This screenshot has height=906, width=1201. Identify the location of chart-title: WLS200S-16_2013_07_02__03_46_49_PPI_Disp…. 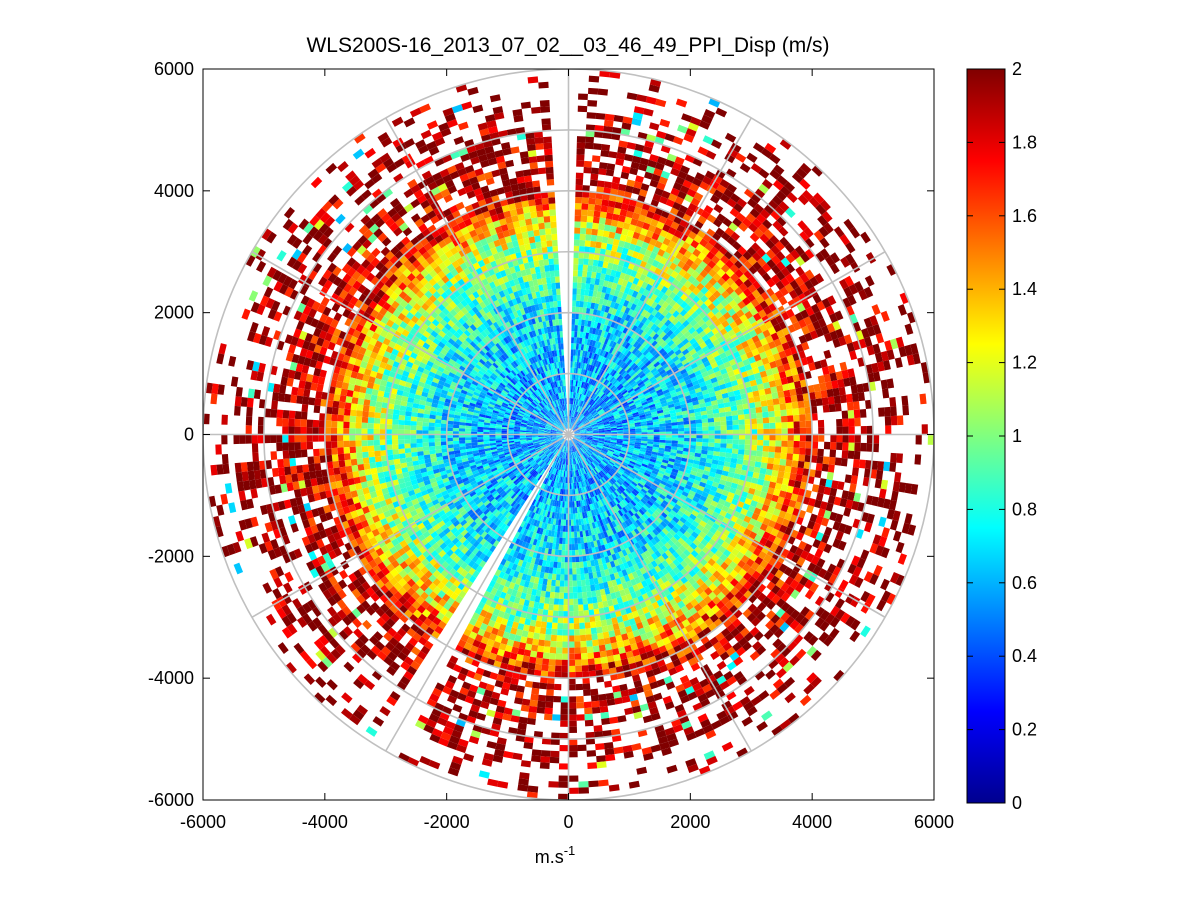
(567, 45).